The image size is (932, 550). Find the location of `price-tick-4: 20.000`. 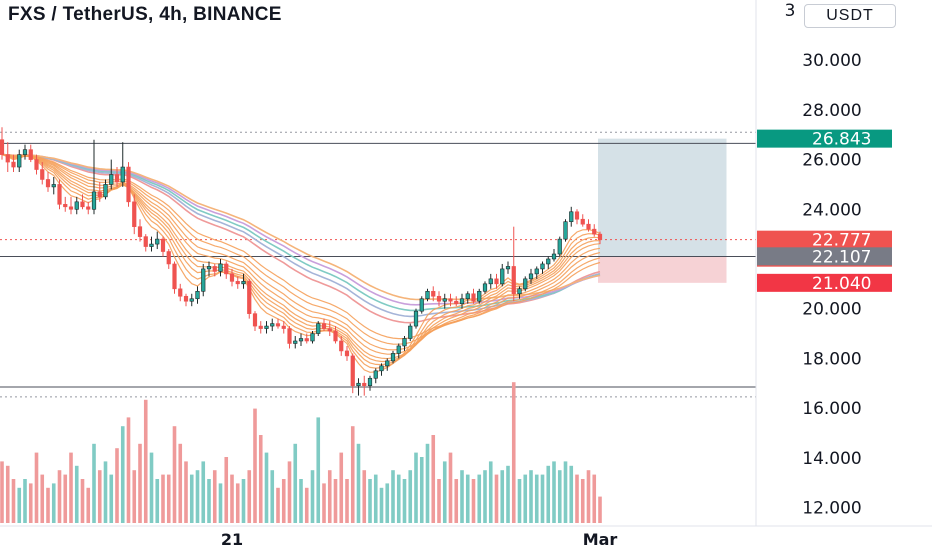

price-tick-4: 20.000 is located at coordinates (831, 310).